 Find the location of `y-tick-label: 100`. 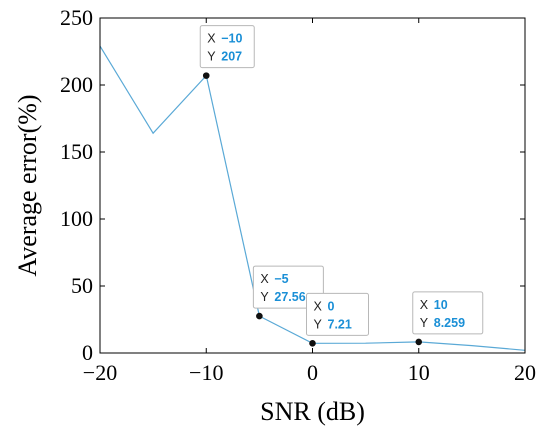

y-tick-label: 100 is located at coordinates (76, 218).